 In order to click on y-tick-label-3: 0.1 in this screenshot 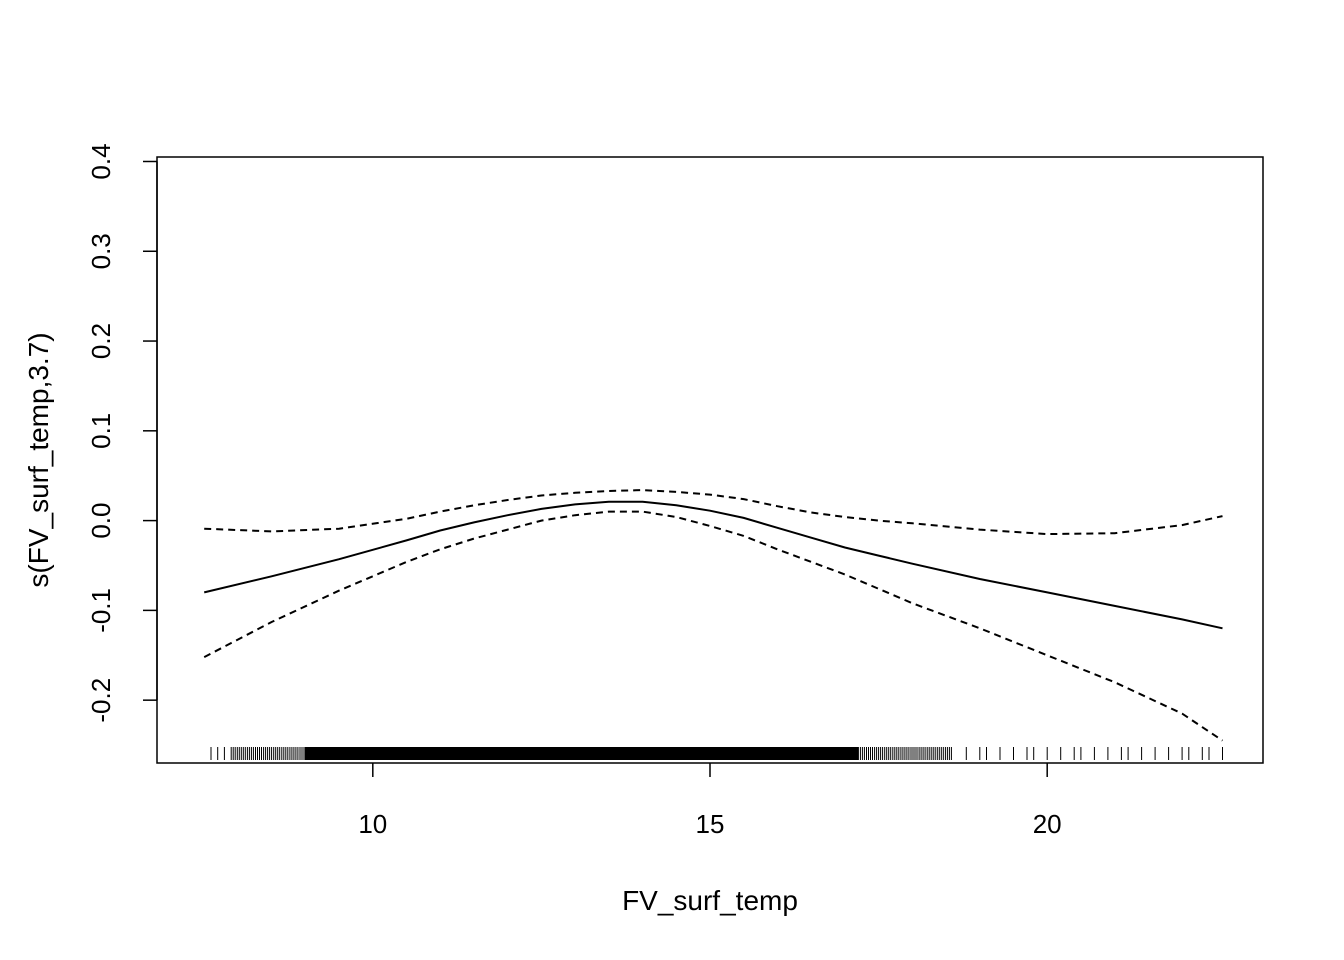, I will do `click(101, 431)`.